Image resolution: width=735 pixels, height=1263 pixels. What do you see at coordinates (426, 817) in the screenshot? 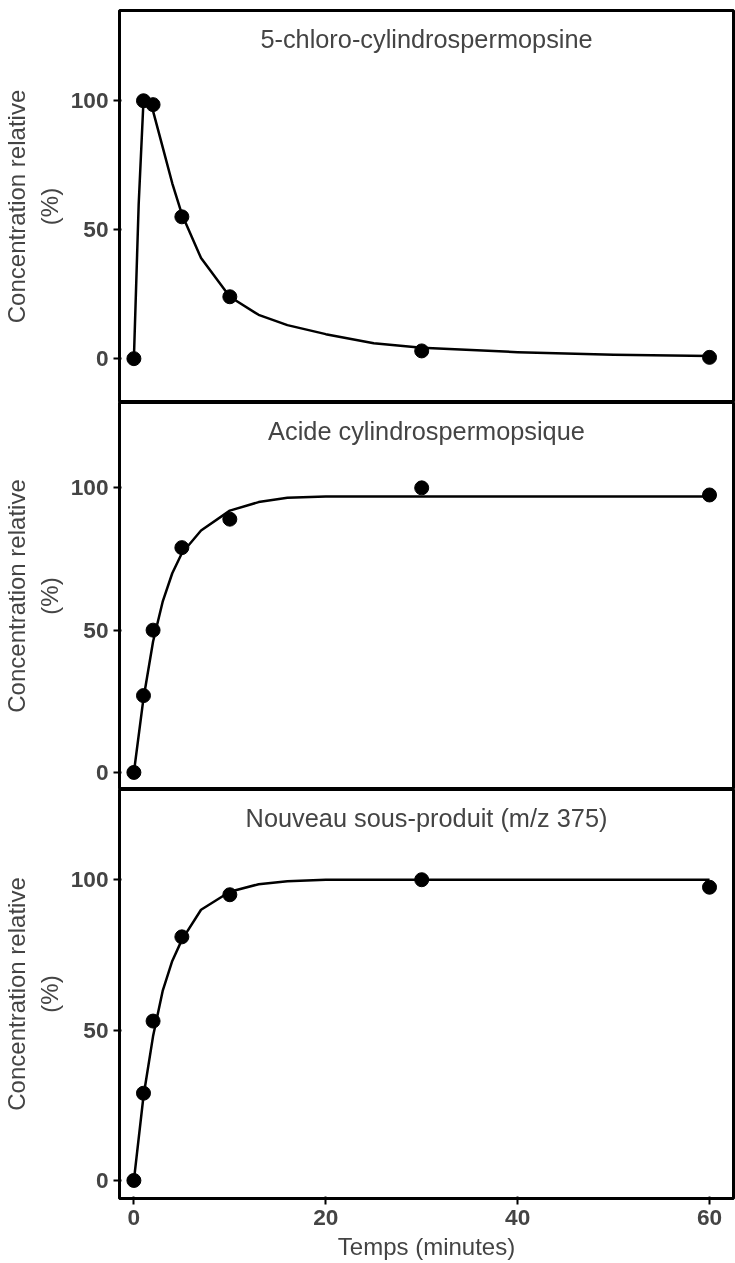
I see `text: Nouveau sous-produit (m/z 375)` at bounding box center [426, 817].